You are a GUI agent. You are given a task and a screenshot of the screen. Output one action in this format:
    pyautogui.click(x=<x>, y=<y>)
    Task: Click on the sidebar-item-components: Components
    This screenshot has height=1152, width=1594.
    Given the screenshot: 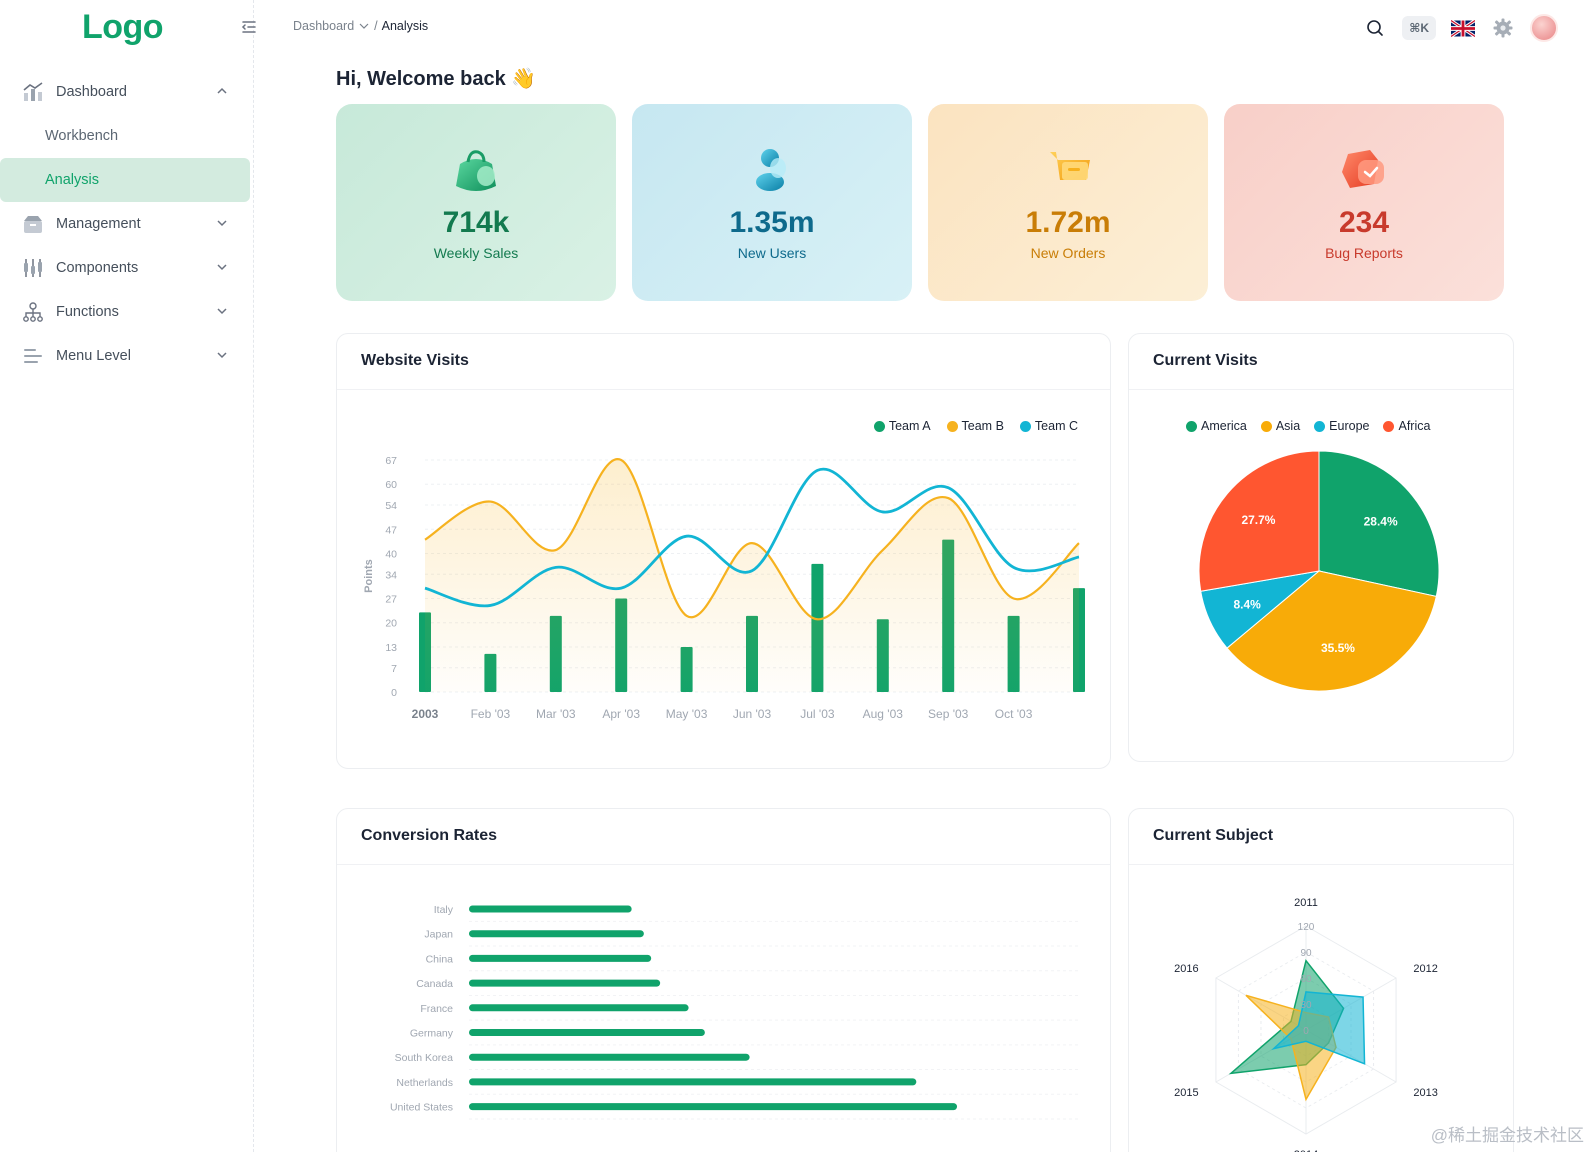 What is the action you would take?
    pyautogui.click(x=127, y=268)
    